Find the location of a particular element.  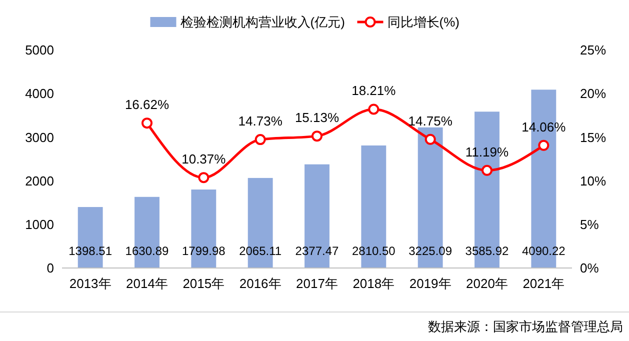

y2-tick-label: 20% is located at coordinates (593, 94).